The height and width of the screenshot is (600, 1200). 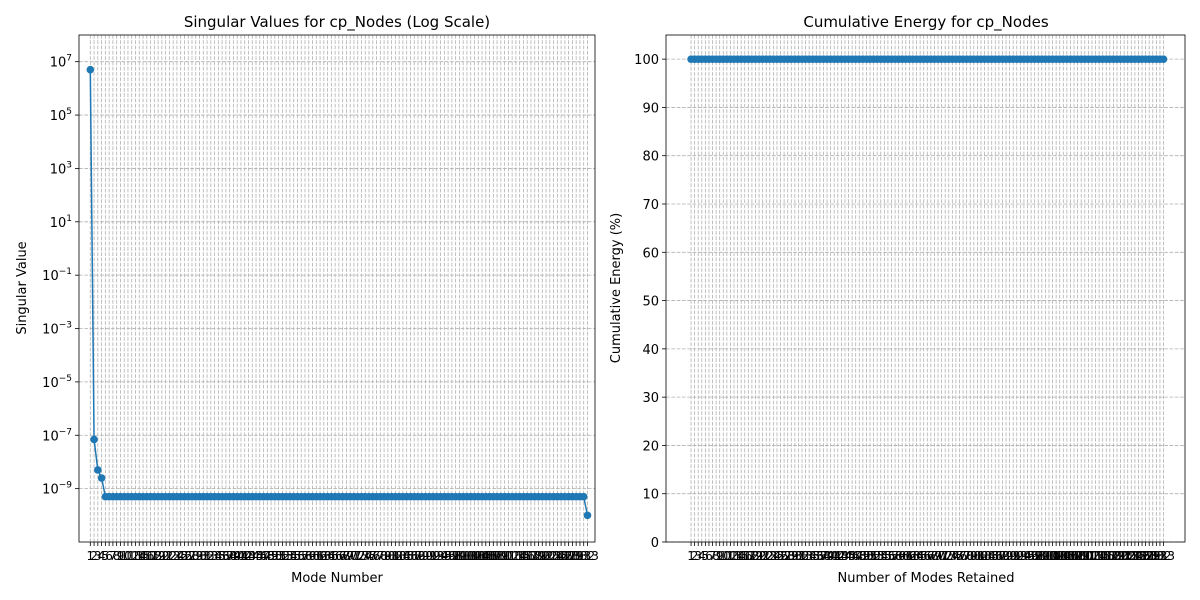 I want to click on right-x-tick-label: 38, so click(x=823, y=556).